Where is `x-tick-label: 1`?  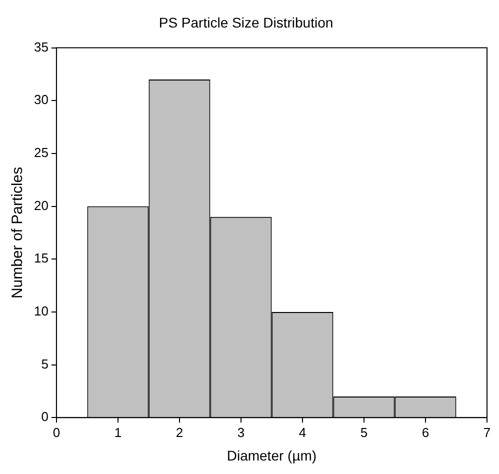 x-tick-label: 1 is located at coordinates (118, 432).